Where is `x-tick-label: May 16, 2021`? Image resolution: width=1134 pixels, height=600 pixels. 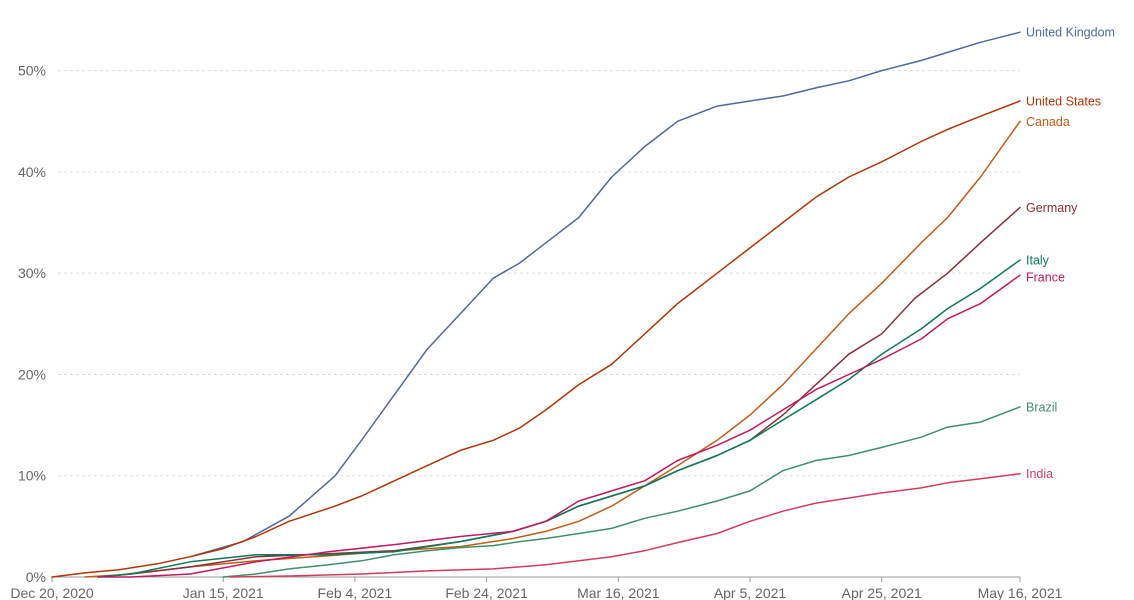
x-tick-label: May 16, 2021 is located at coordinates (1020, 592).